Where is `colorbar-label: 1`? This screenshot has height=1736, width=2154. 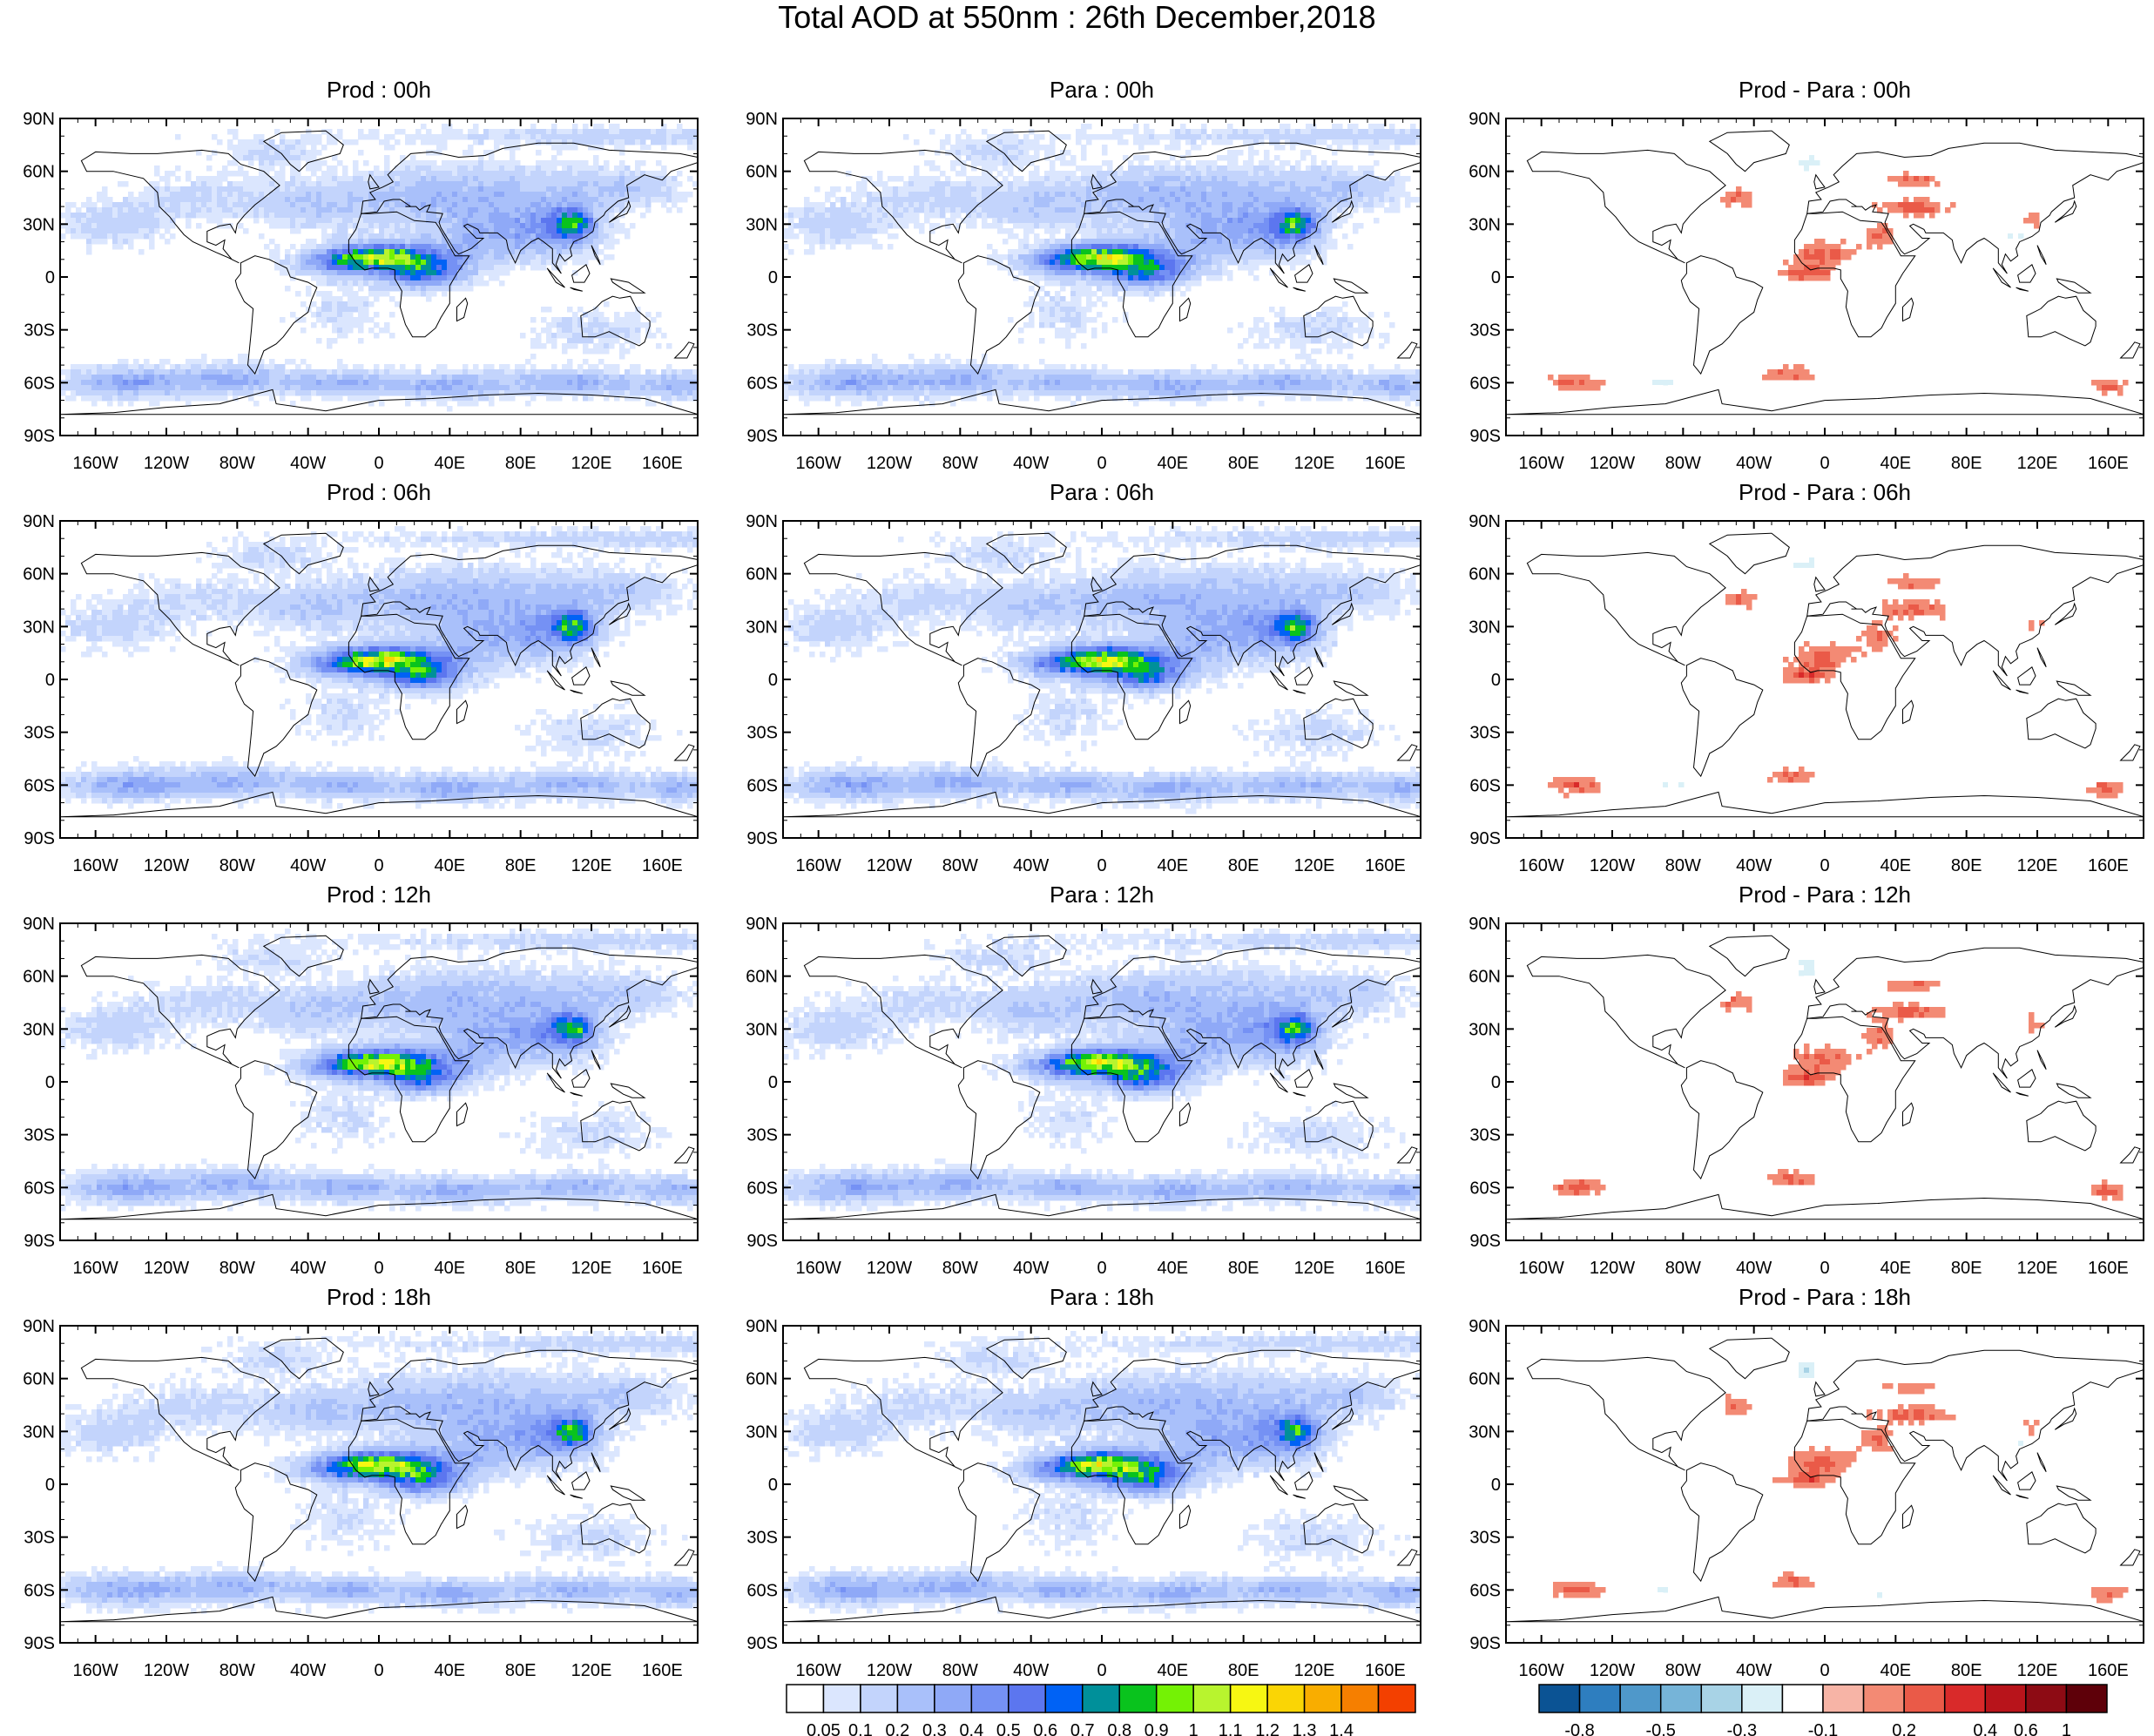 colorbar-label: 1 is located at coordinates (2066, 1728).